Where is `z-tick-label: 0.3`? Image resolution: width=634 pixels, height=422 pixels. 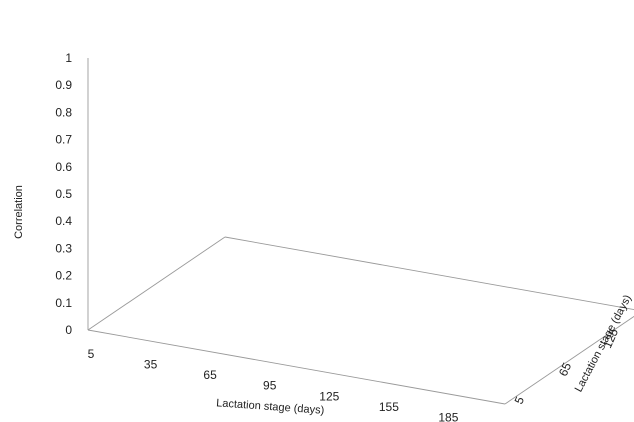 z-tick-label: 0.3 is located at coordinates (63, 248).